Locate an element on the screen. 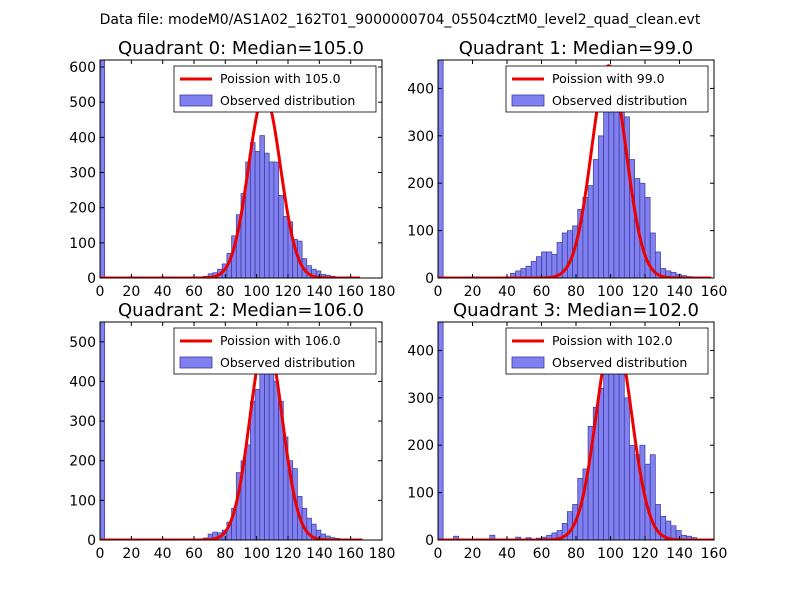 Image resolution: width=800 pixels, height=600 pixels. legend: Poission with 99.0 Observed distribution is located at coordinates (607, 89).